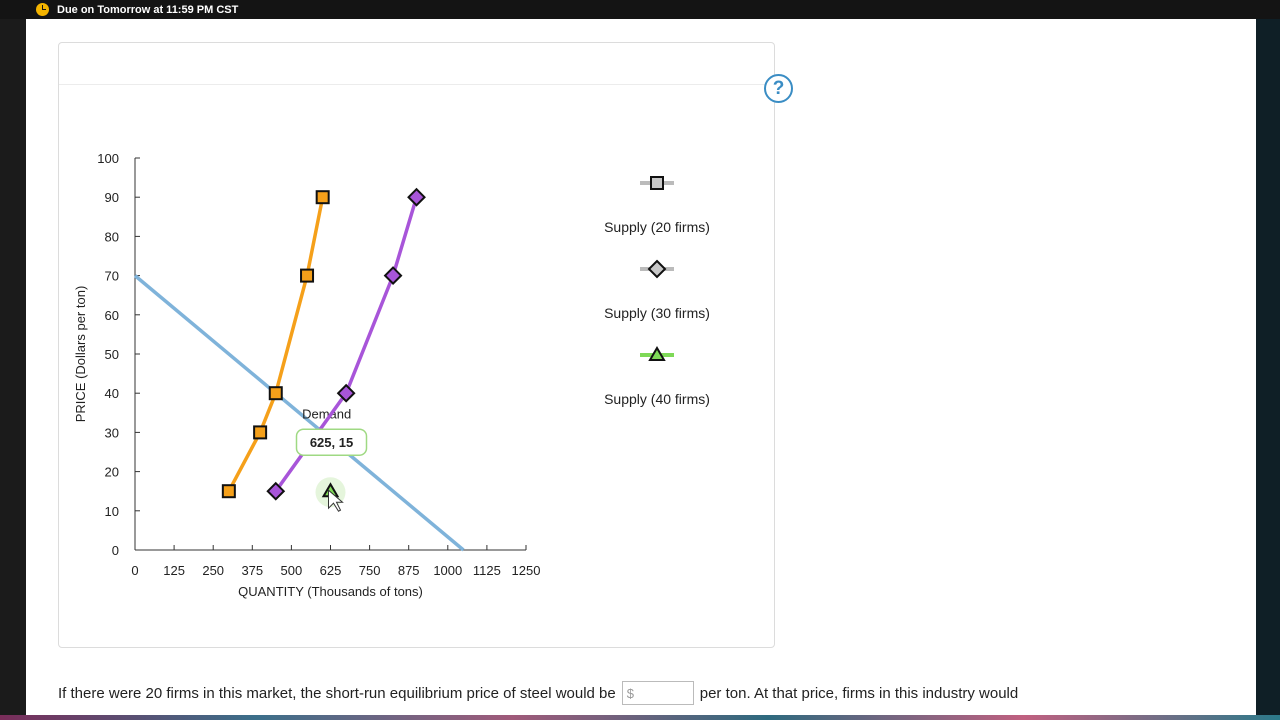 Image resolution: width=1280 pixels, height=720 pixels. Describe the element at coordinates (112, 315) in the screenshot. I see `y-tick-label: 60` at that location.